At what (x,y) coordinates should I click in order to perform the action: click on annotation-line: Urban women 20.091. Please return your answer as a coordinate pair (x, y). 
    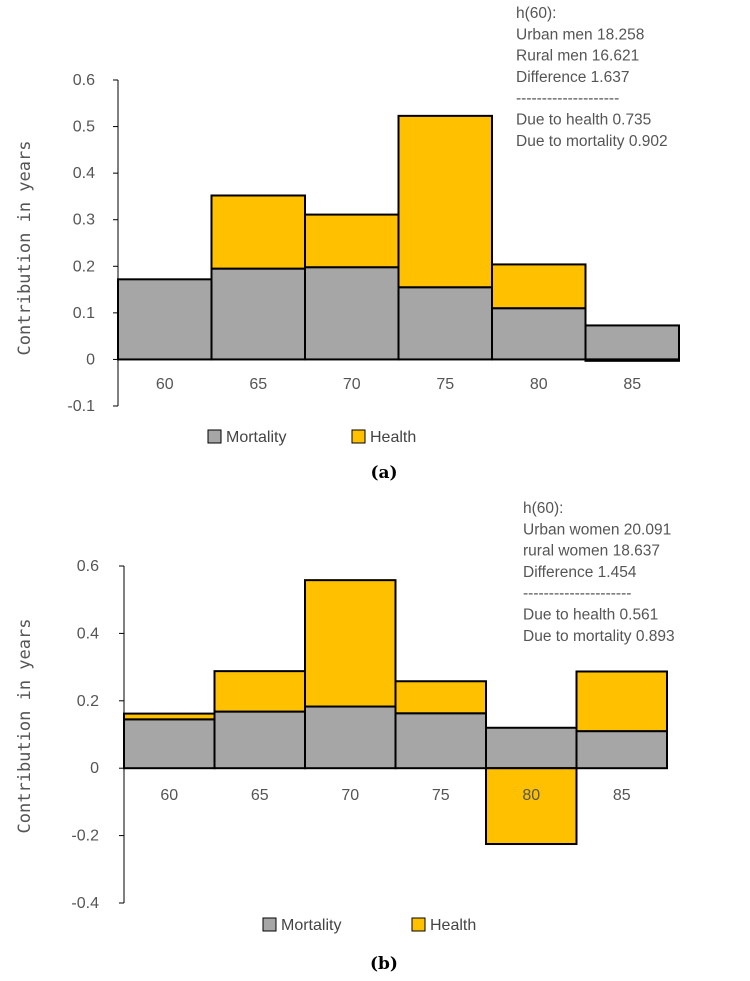
    Looking at the image, I should click on (597, 529).